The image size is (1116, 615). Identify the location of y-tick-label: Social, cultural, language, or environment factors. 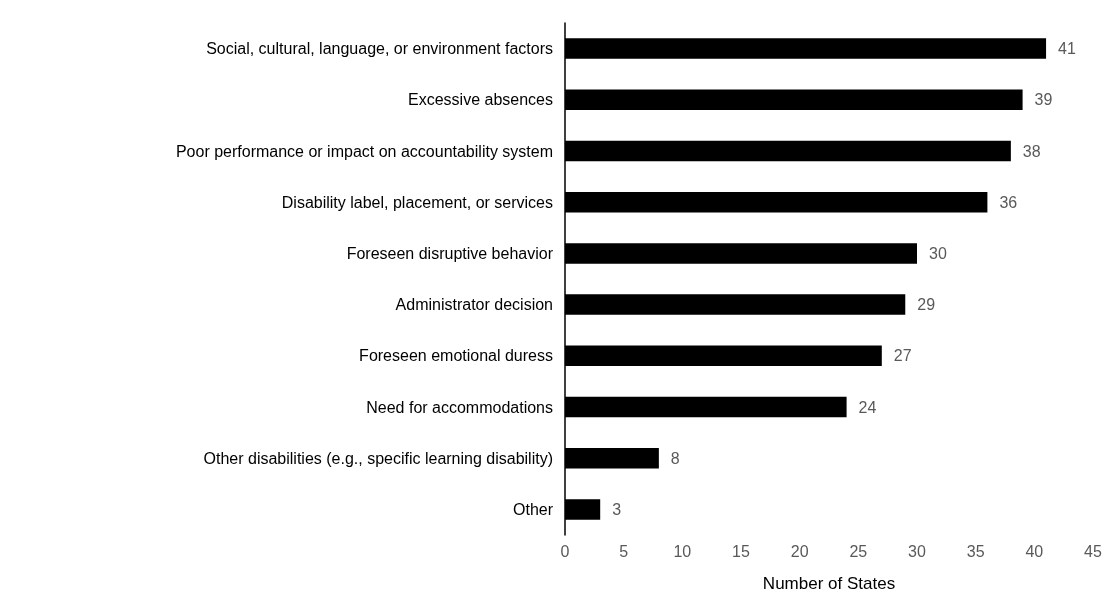
(379, 49).